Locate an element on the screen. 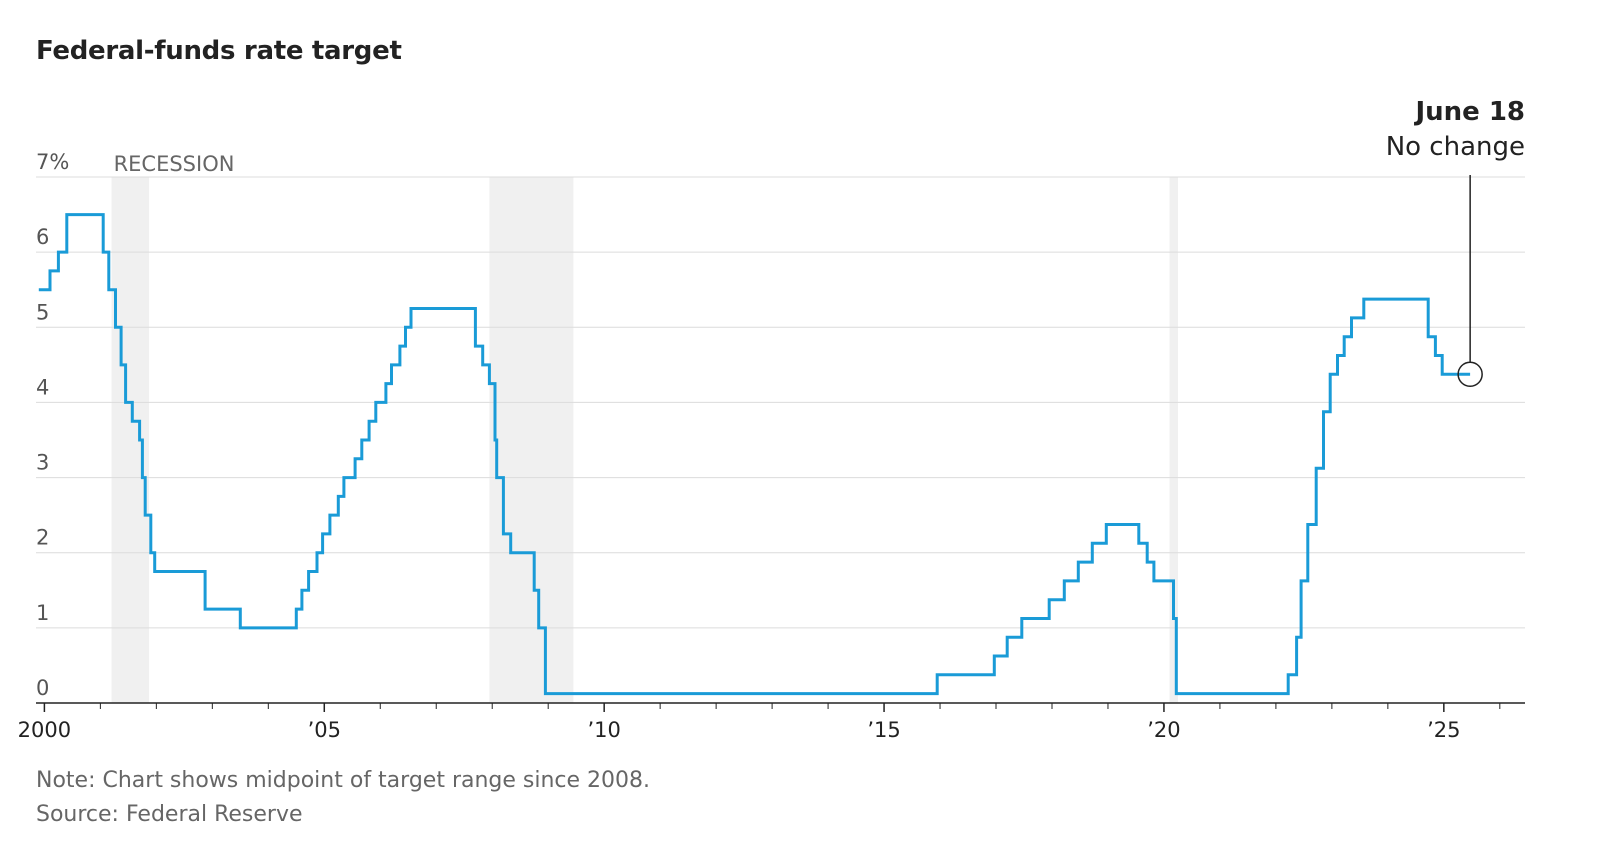 This screenshot has height=846, width=1600. y-tick-label-2: 2 is located at coordinates (42, 538).